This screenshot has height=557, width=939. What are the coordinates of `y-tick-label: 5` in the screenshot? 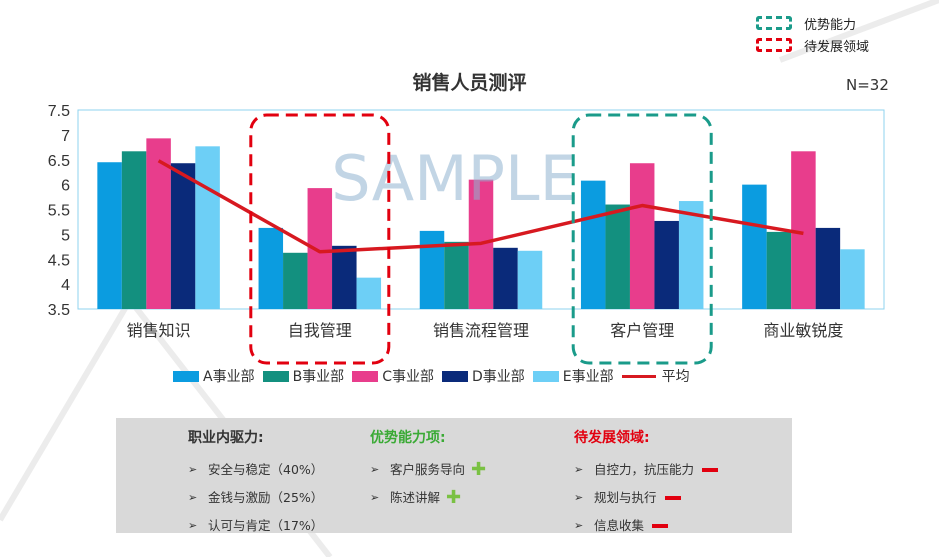 It's located at (65, 235).